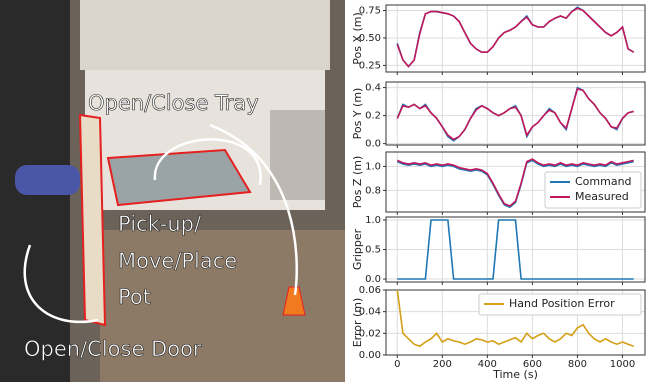  Describe the element at coordinates (373, 116) in the screenshot. I see `y-tick-label: 0.2` at that location.